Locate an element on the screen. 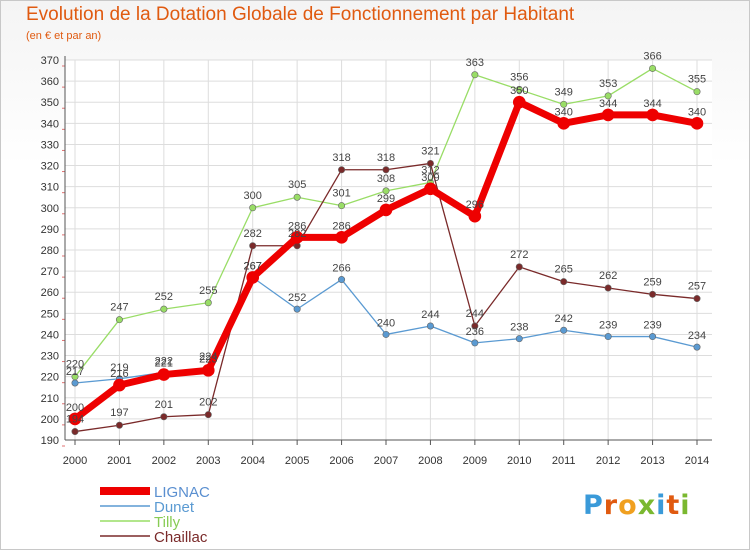 Image resolution: width=750 pixels, height=550 pixels. data-label: 219 is located at coordinates (119, 368).